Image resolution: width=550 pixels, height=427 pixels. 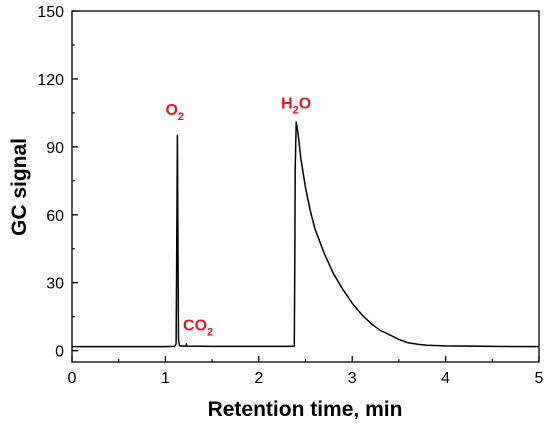 I want to click on annotation-h2o: H2O, so click(x=296, y=105).